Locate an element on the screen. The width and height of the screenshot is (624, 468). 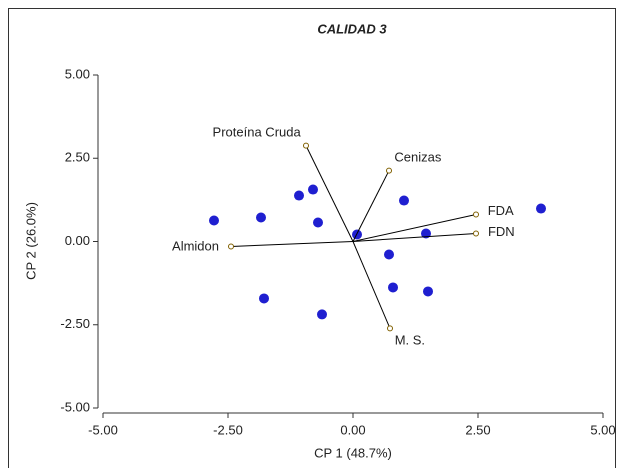
x-tick-label: -5.00 is located at coordinates (103, 429).